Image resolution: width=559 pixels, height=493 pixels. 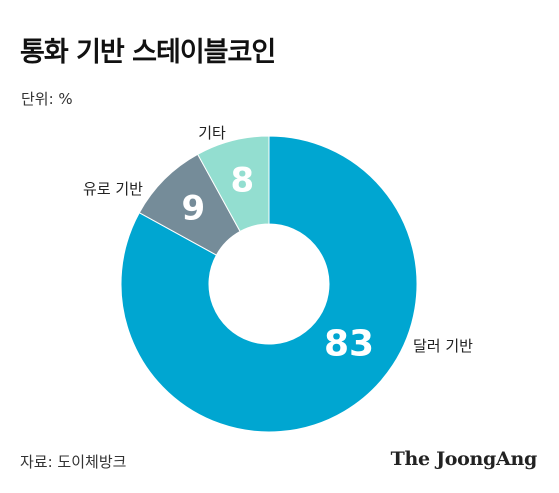 I want to click on source-note: 자료: 도이체방크, so click(x=73, y=462).